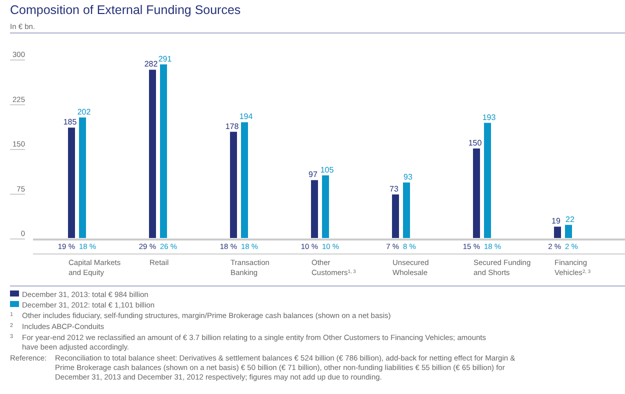 This screenshot has width=625, height=394. Describe the element at coordinates (475, 143) in the screenshot. I see `data-label: 150` at that location.